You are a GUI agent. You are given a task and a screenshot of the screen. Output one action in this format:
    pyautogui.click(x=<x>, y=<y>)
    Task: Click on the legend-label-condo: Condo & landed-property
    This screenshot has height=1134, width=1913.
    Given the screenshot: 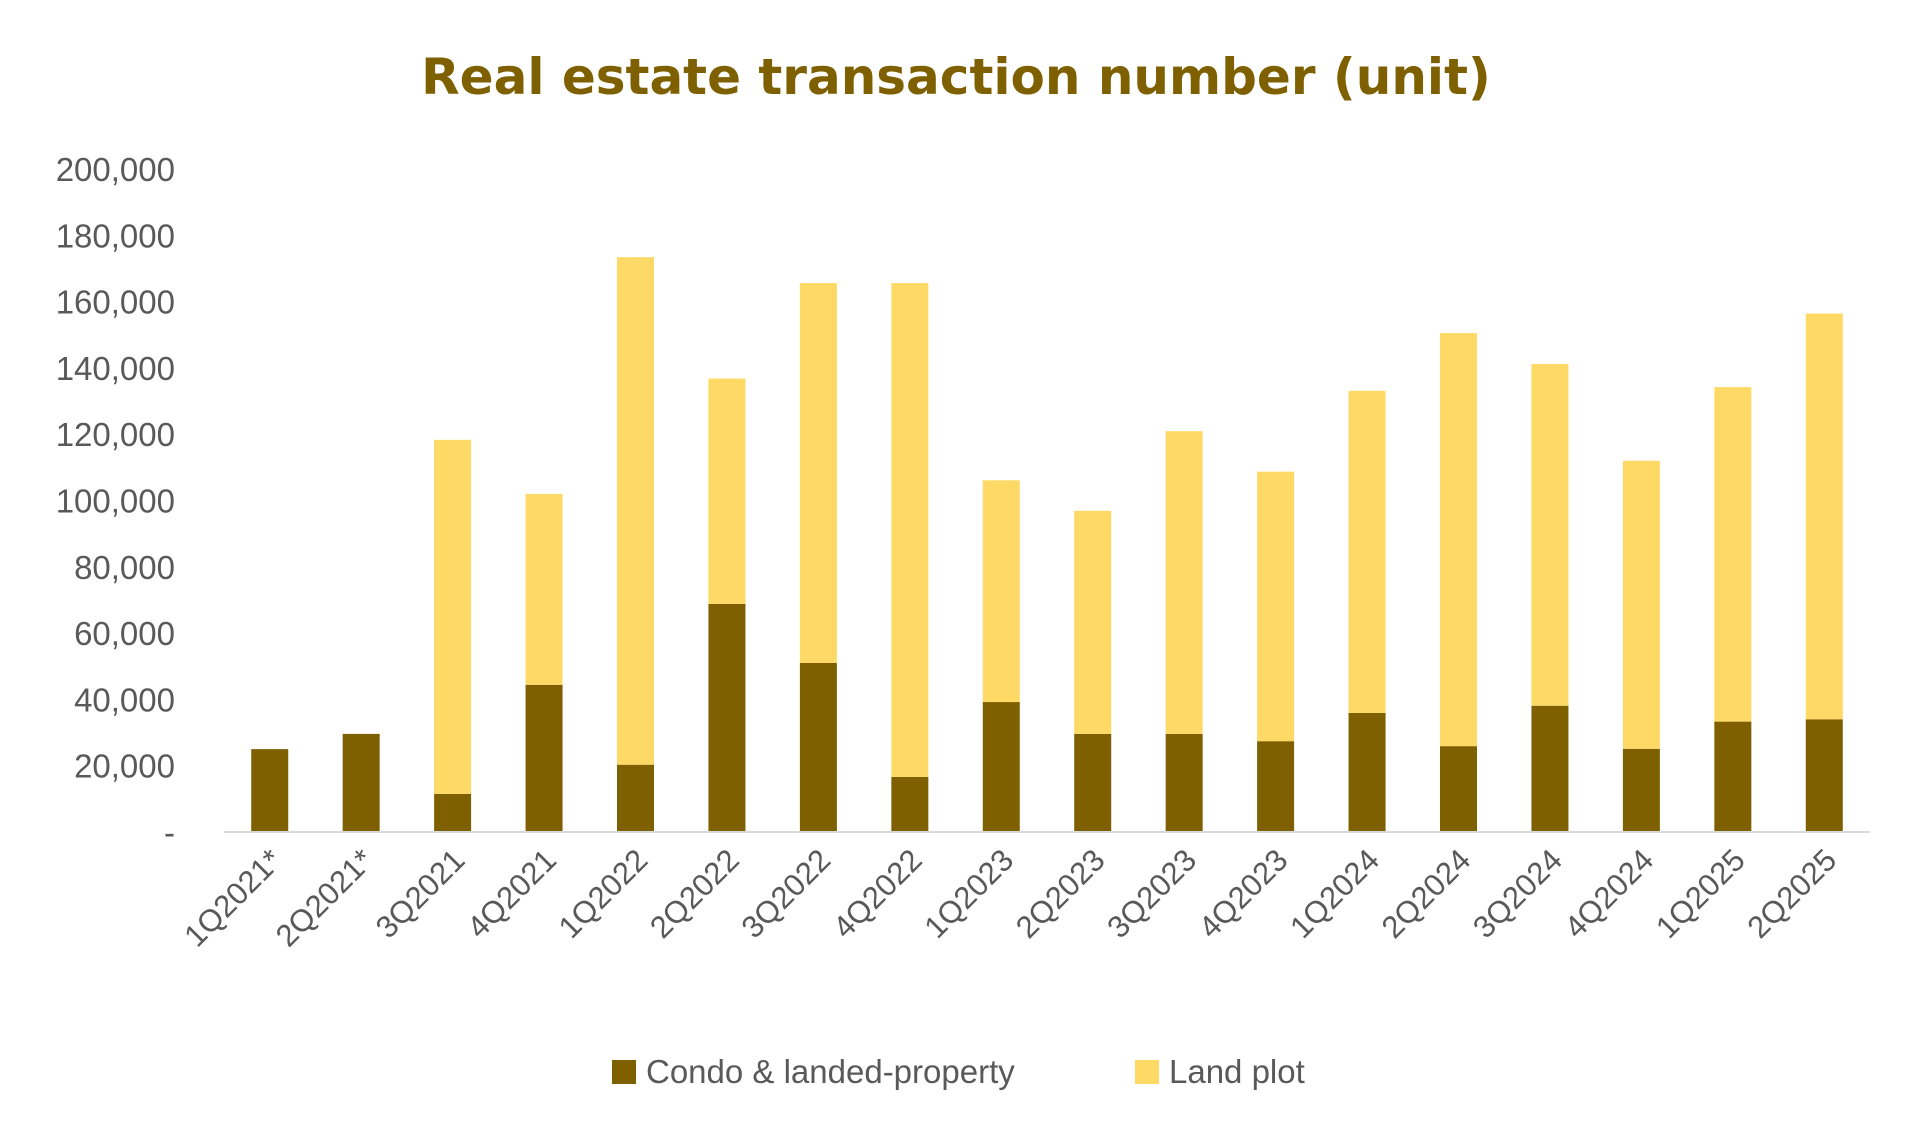 What is the action you would take?
    pyautogui.click(x=830, y=1071)
    